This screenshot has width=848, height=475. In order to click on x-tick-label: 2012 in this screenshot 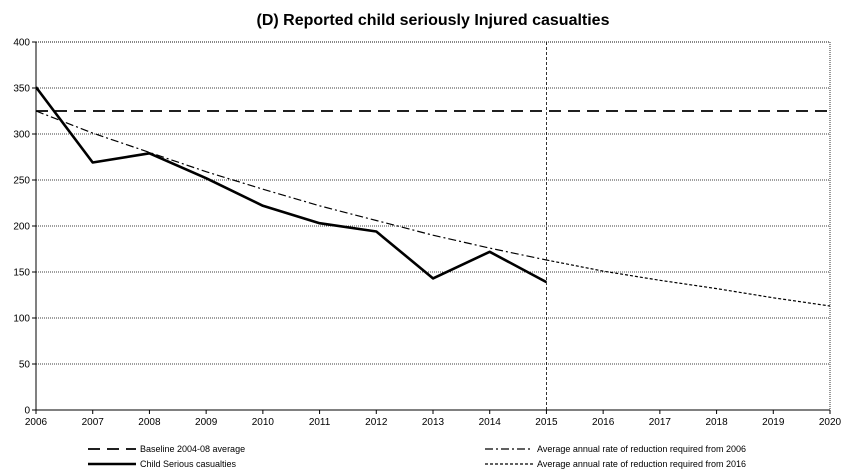, I will do `click(376, 422)`.